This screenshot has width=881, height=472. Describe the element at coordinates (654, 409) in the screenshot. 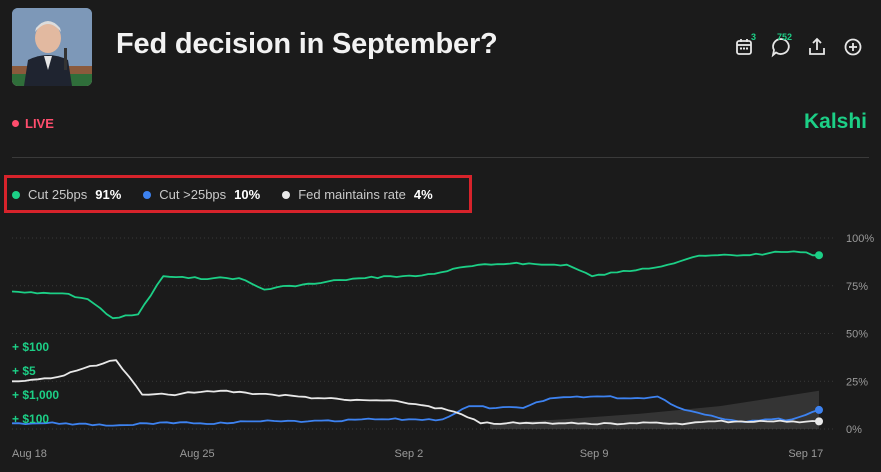

I see `trade-volume-band` at that location.